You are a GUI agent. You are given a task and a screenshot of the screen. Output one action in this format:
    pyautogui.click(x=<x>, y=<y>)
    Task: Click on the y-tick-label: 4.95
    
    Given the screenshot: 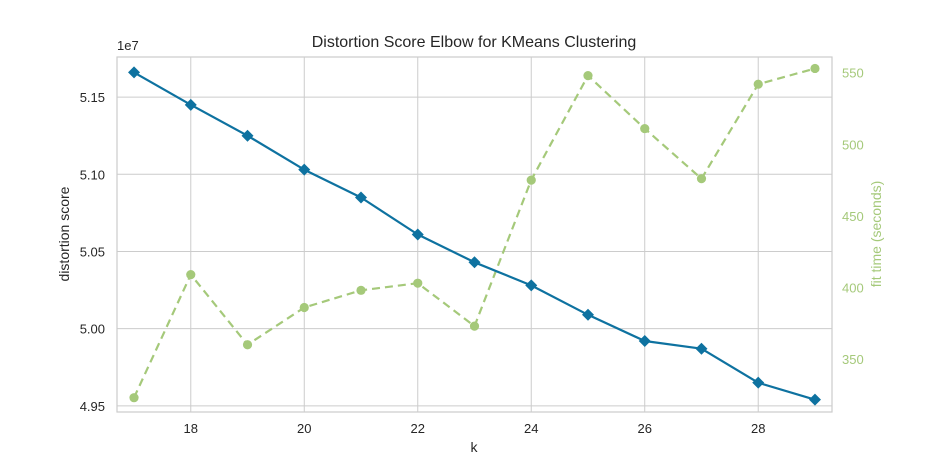 What is the action you would take?
    pyautogui.click(x=92, y=406)
    